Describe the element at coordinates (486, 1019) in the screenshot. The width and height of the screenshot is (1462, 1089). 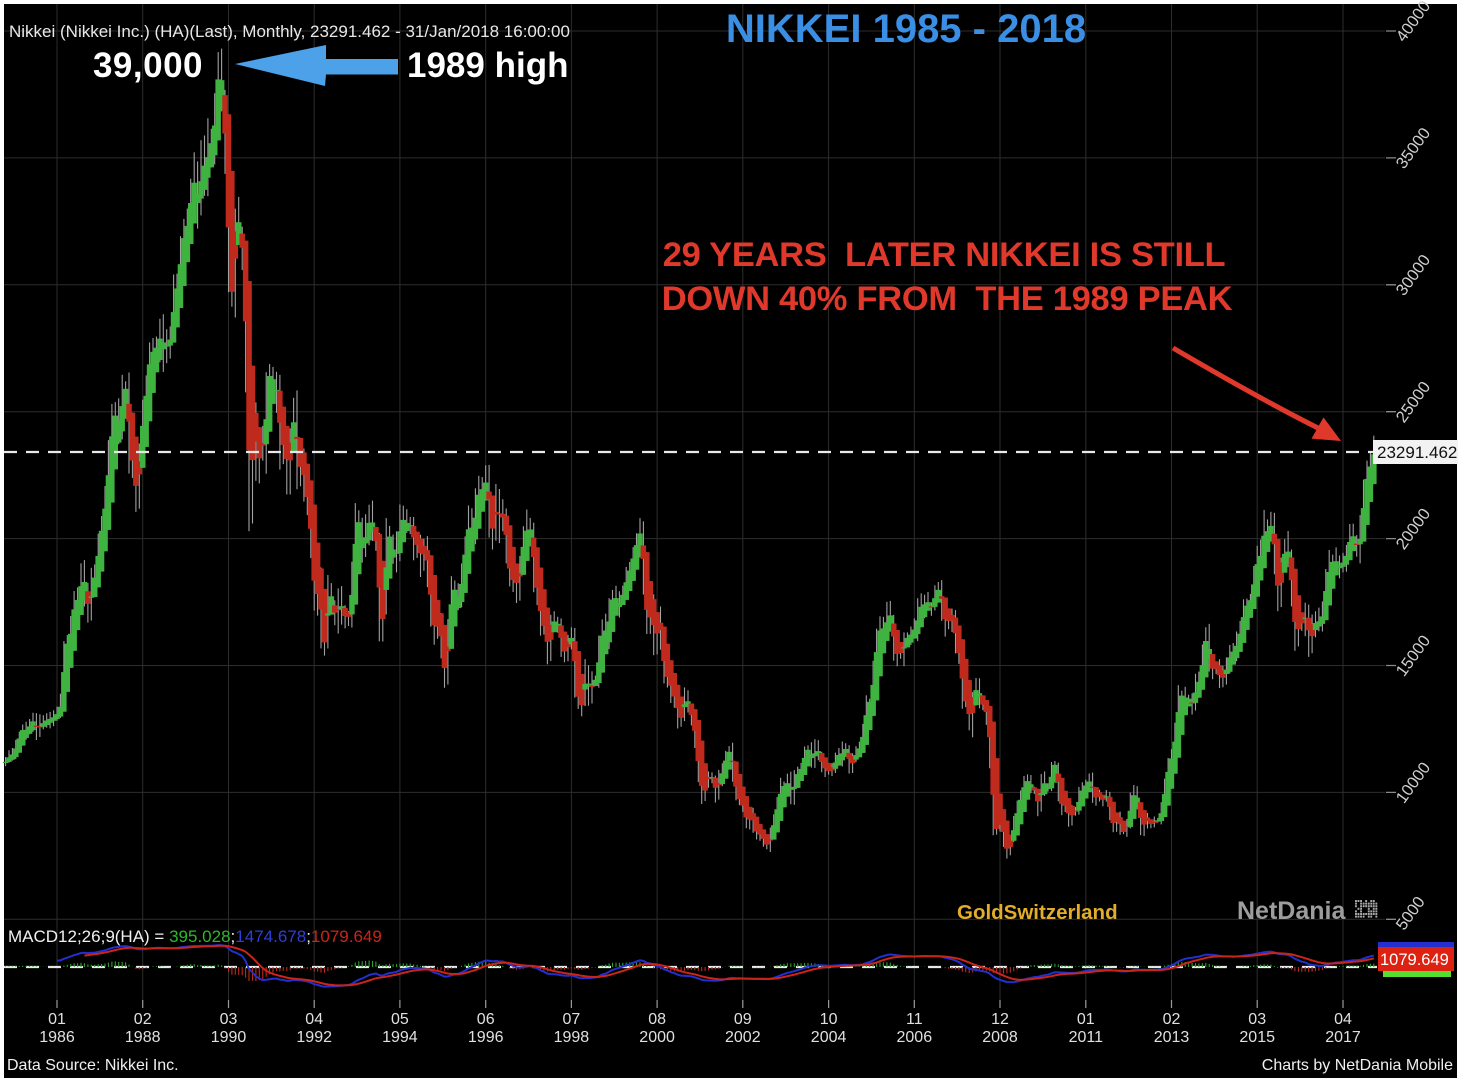
I see `svg-text: 06` at that location.